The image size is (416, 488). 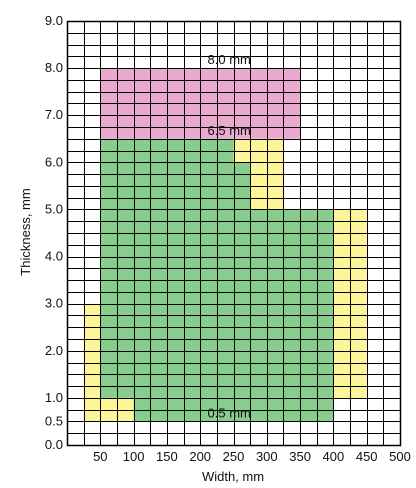 What do you see at coordinates (334, 456) in the screenshot?
I see `x-tick-label: 400` at bounding box center [334, 456].